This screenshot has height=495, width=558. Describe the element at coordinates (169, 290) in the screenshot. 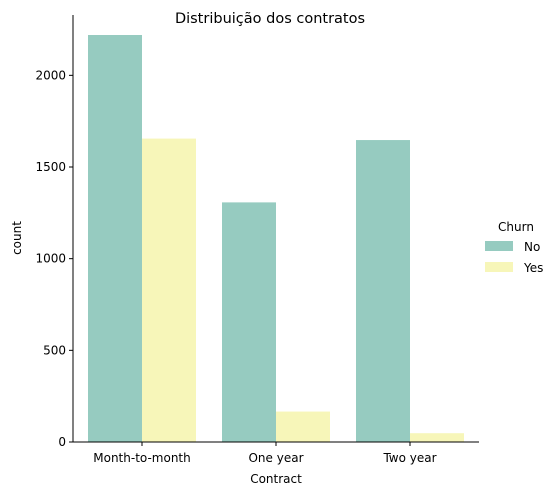

I see `bar-month-to-month-yes` at that location.